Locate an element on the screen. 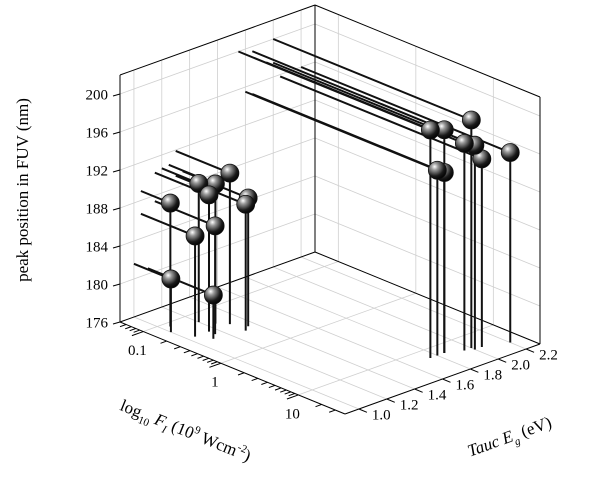 This screenshot has height=483, width=600. x-axis-title-part: Wcm is located at coordinates (217, 443).